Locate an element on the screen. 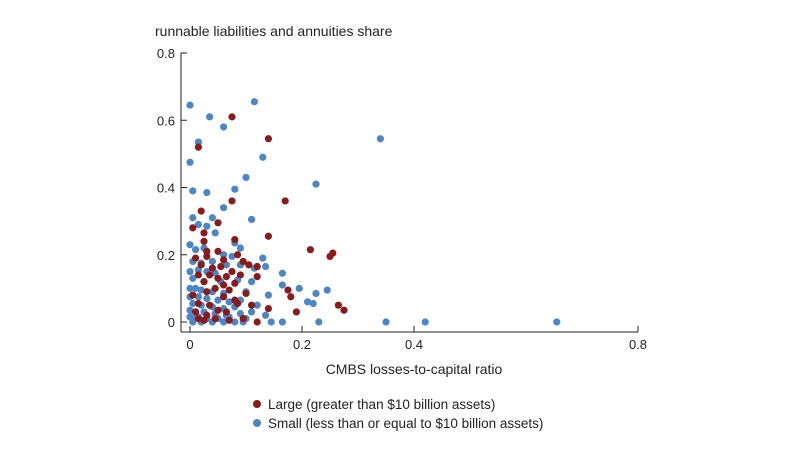  x-tick-label: 0.4 is located at coordinates (414, 344).